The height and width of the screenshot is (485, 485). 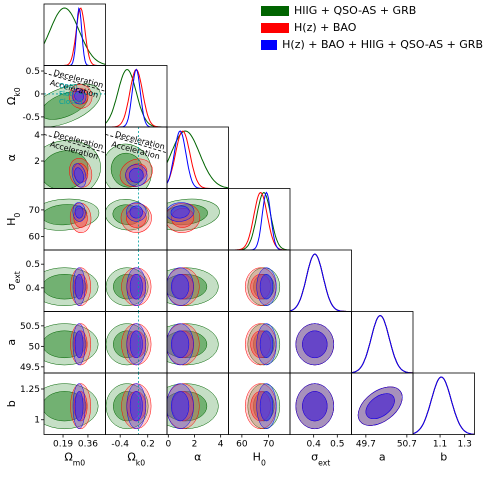 What do you see at coordinates (13, 96) in the screenshot?
I see `y-axis-label: Ωk0` at bounding box center [13, 96].